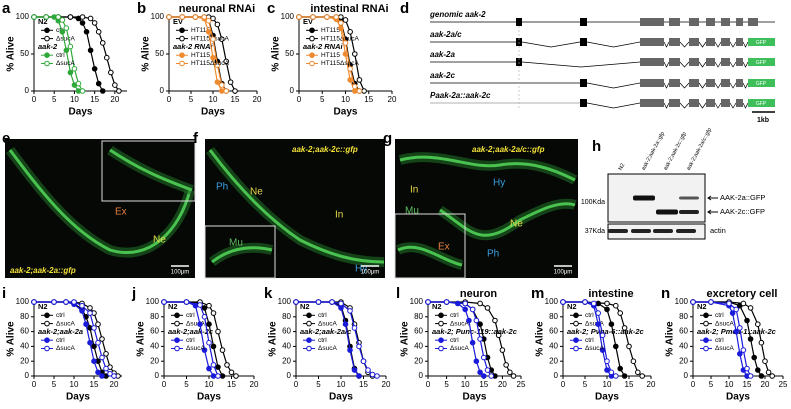 The height and width of the screenshot is (409, 791). Describe the element at coordinates (483, 384) in the screenshot. I see `x-tick-label: 15` at that location.